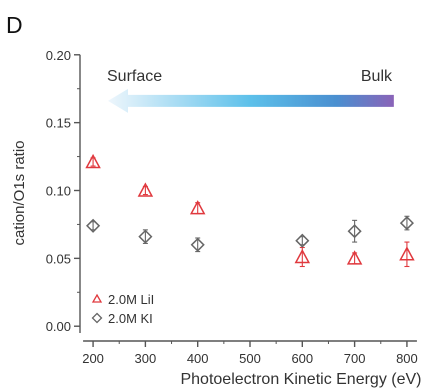 This screenshot has height=390, width=425. Describe the element at coordinates (250, 358) in the screenshot. I see `x-tick-label: 500` at that location.